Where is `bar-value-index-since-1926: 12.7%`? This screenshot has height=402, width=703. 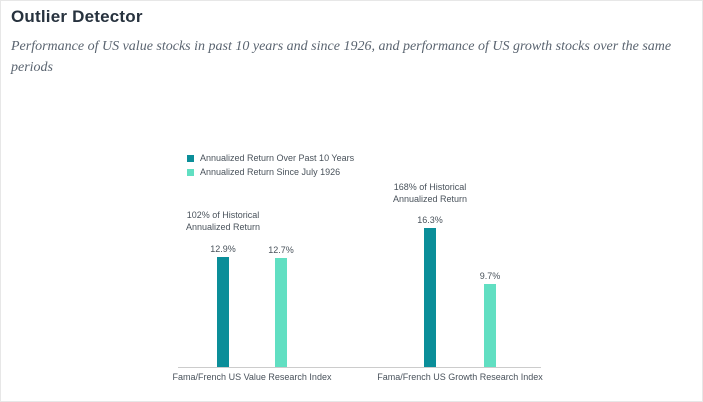 bar-value-index-since-1926: 12.7% is located at coordinates (281, 306).